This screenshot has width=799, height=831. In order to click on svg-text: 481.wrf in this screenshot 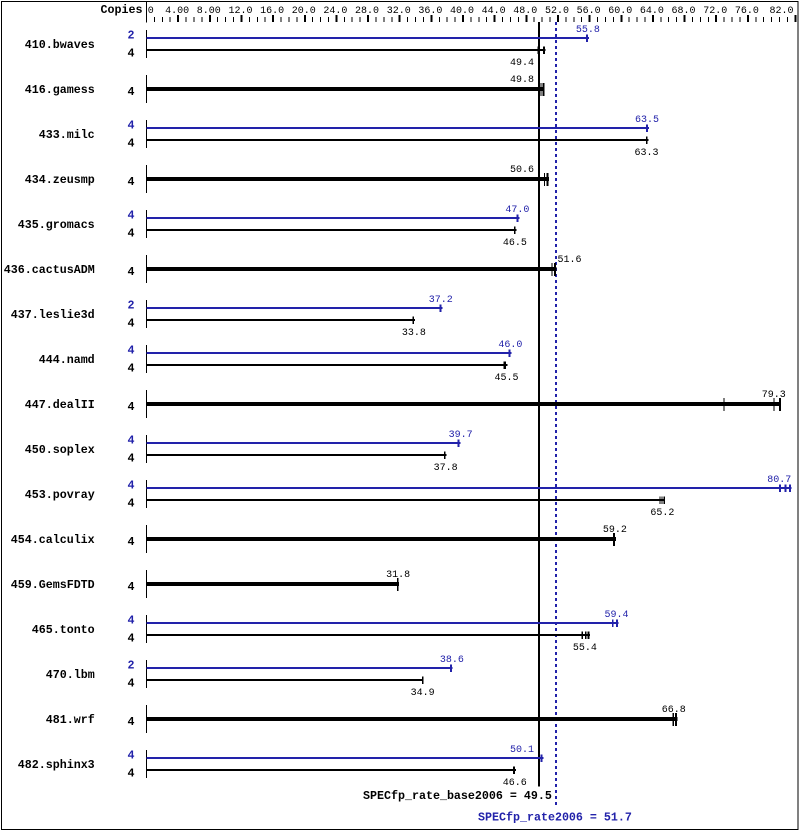, I will do `click(70, 720)`.